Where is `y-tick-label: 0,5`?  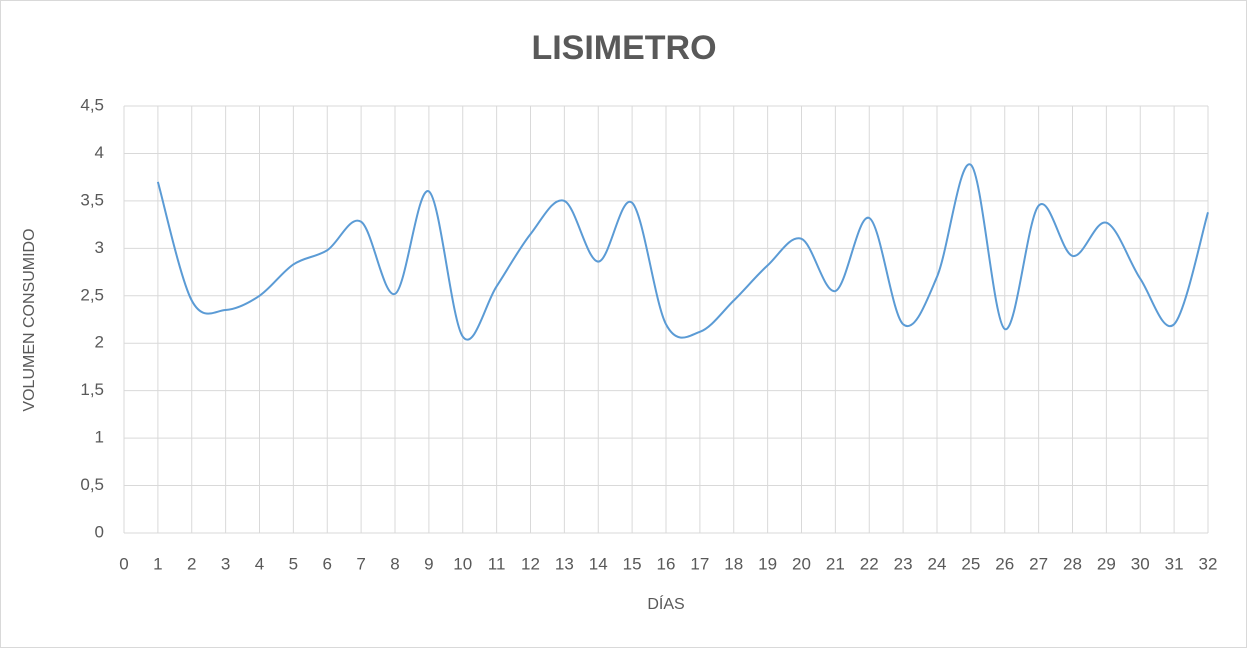
y-tick-label: 0,5 is located at coordinates (92, 484).